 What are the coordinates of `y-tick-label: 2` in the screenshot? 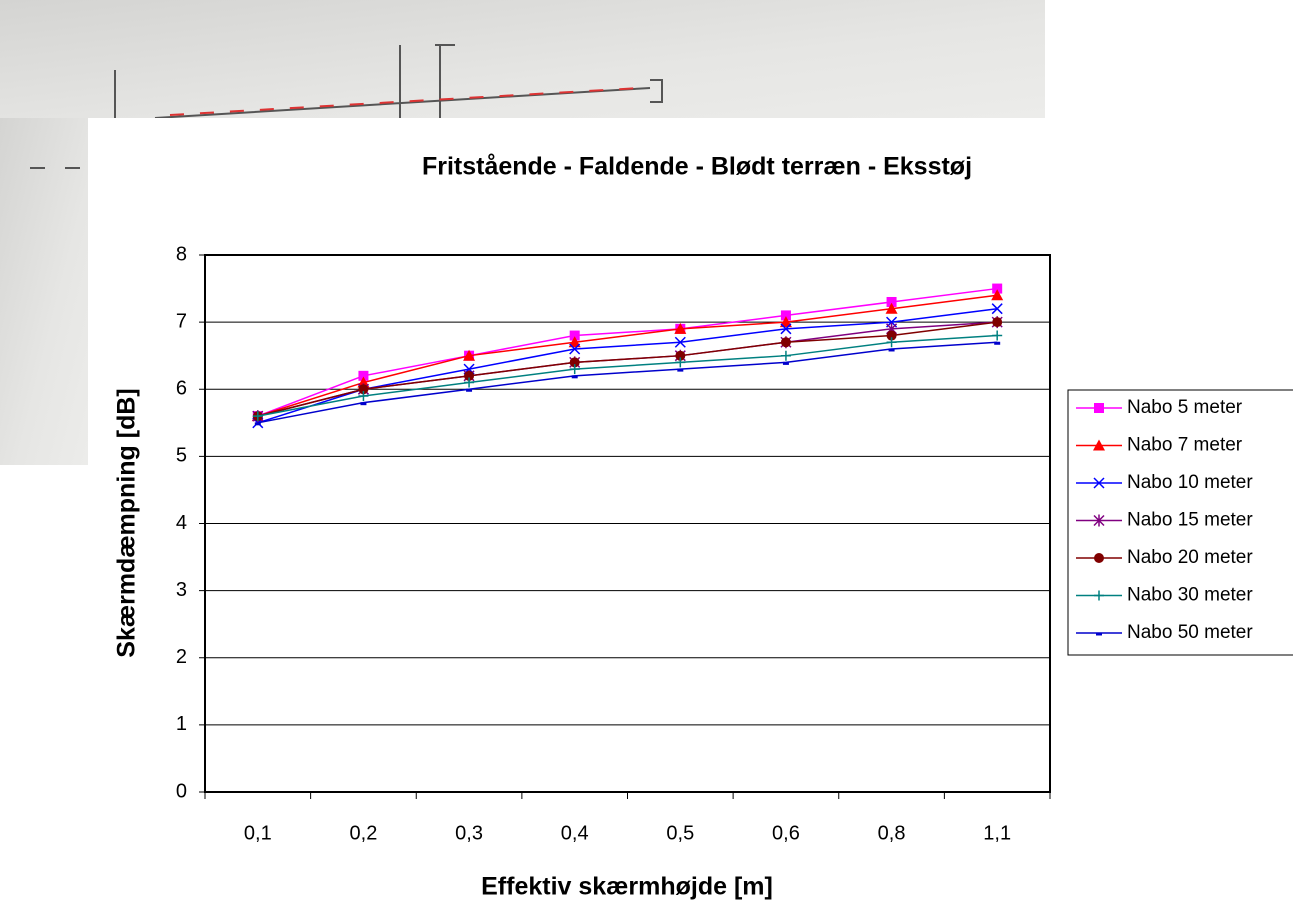 It's located at (181, 657).